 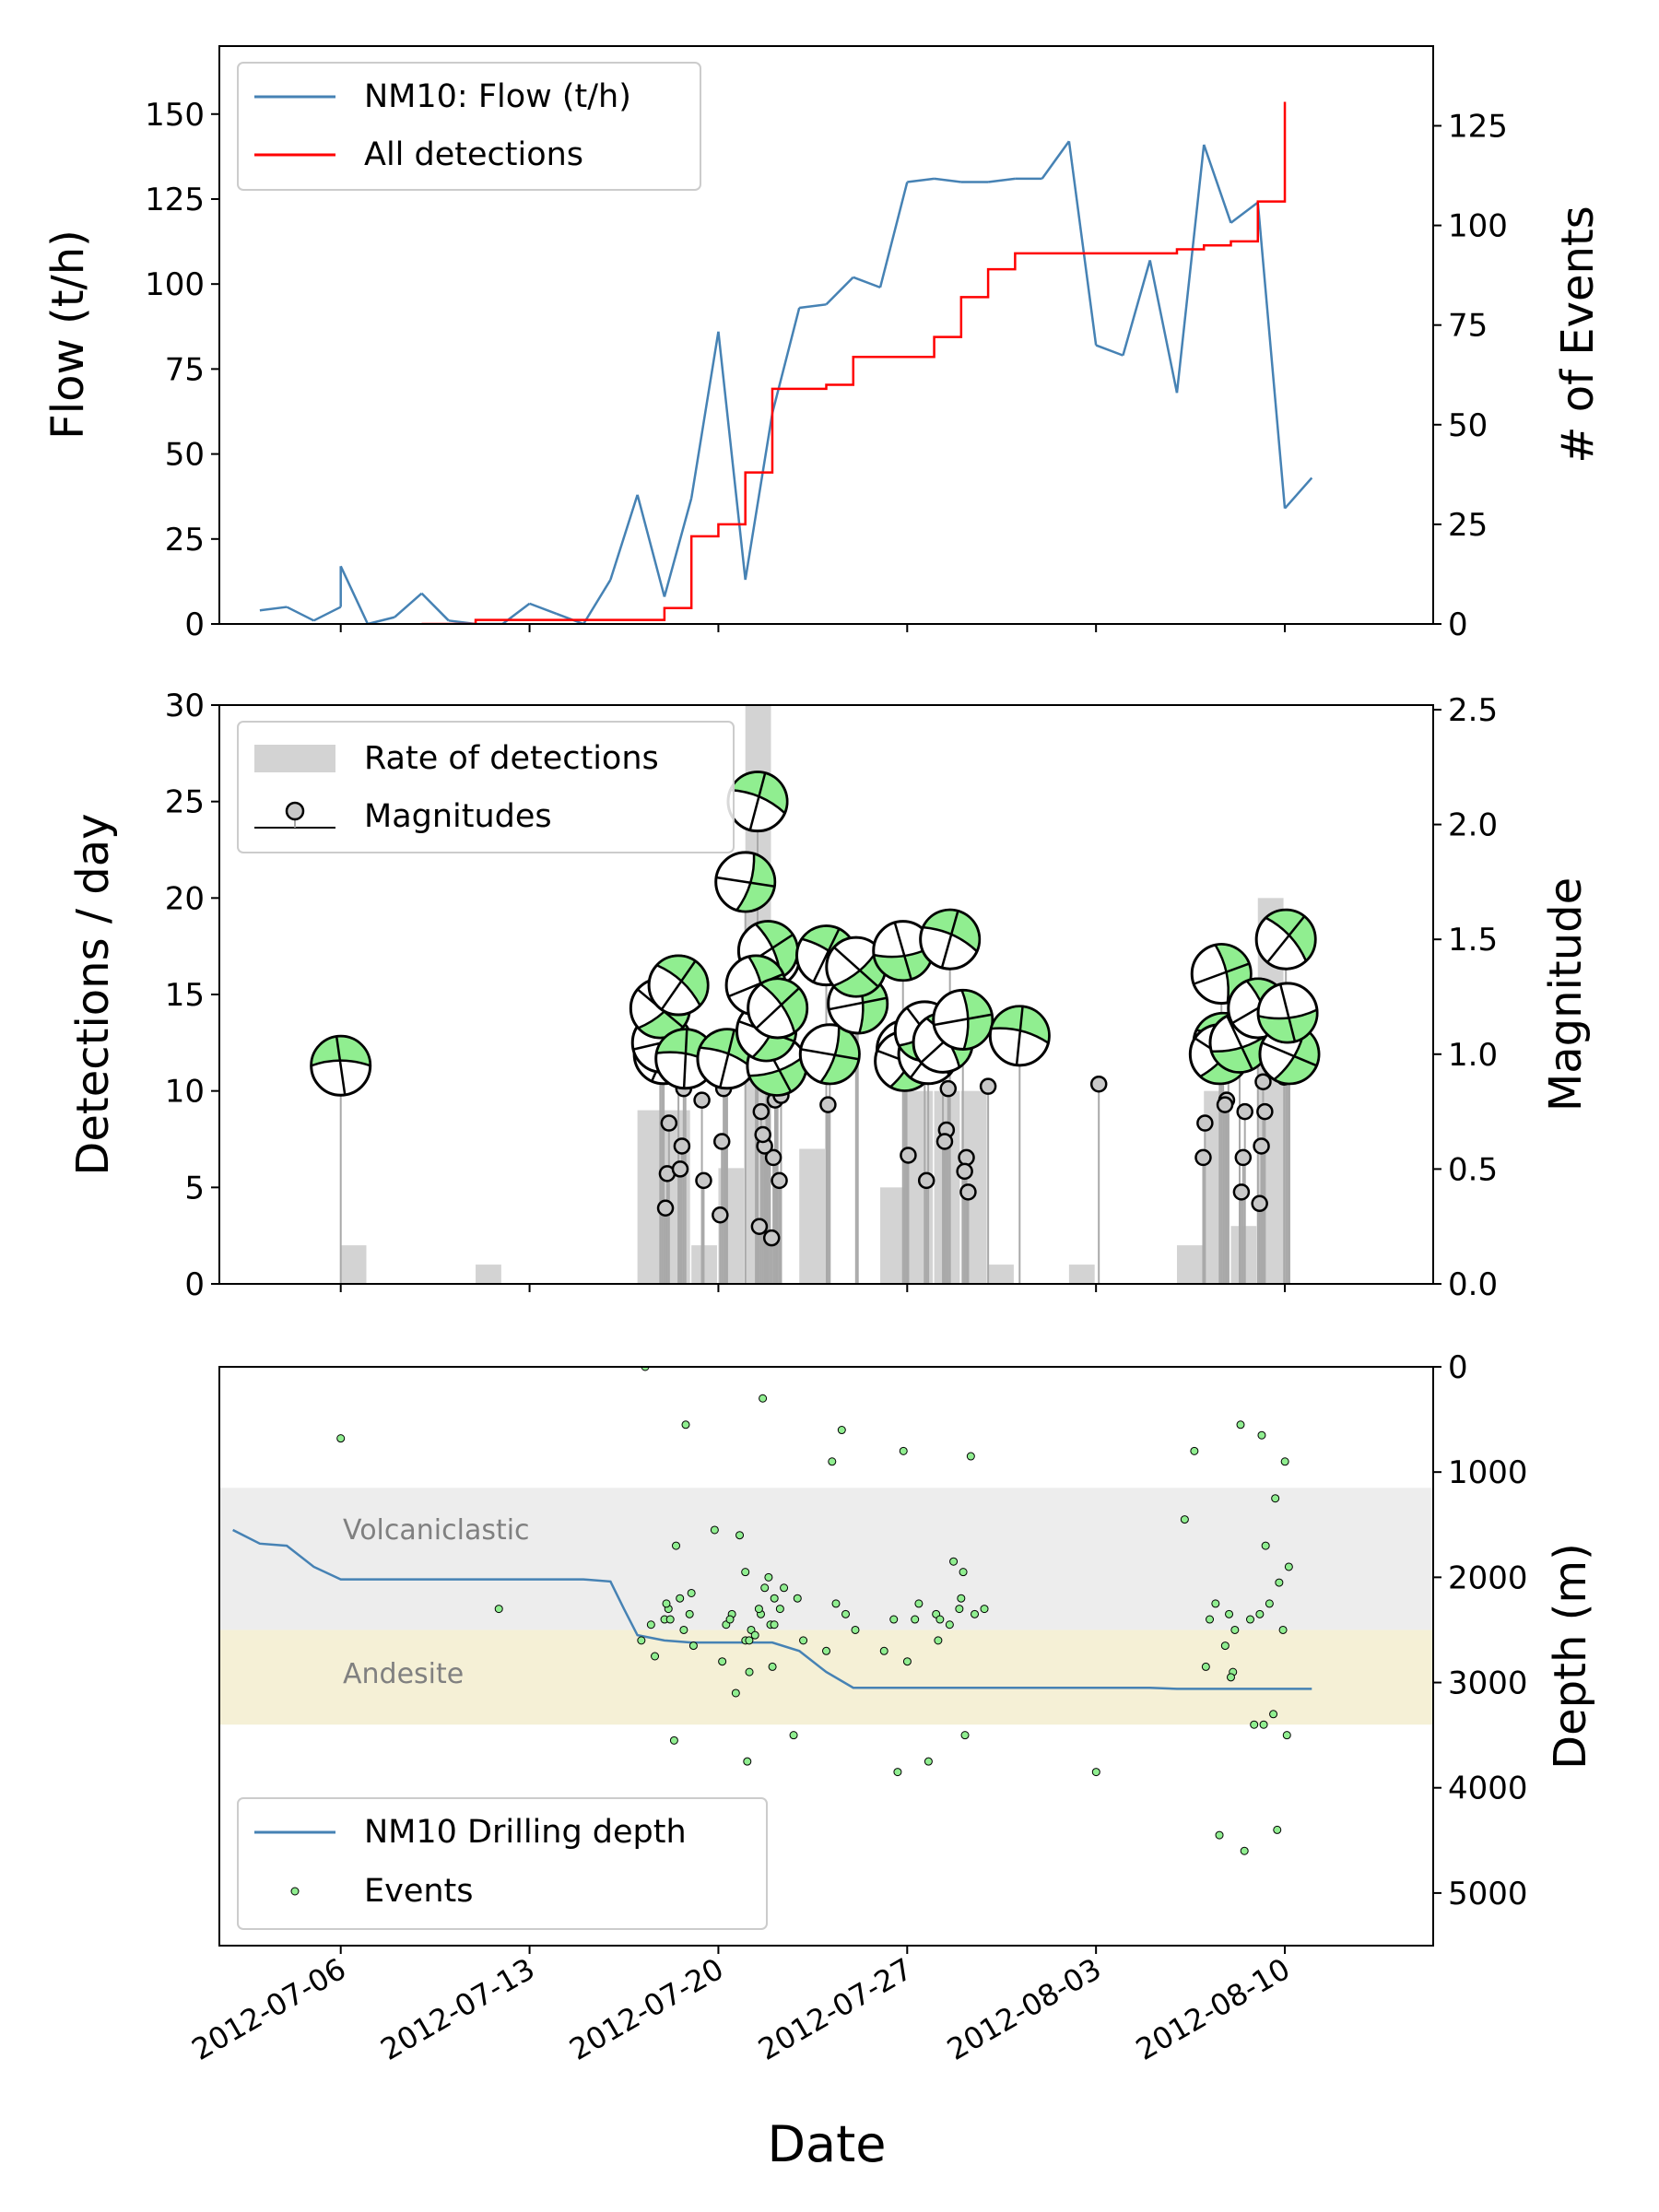 I want to click on flow-tick-label: 75, so click(x=185, y=369).